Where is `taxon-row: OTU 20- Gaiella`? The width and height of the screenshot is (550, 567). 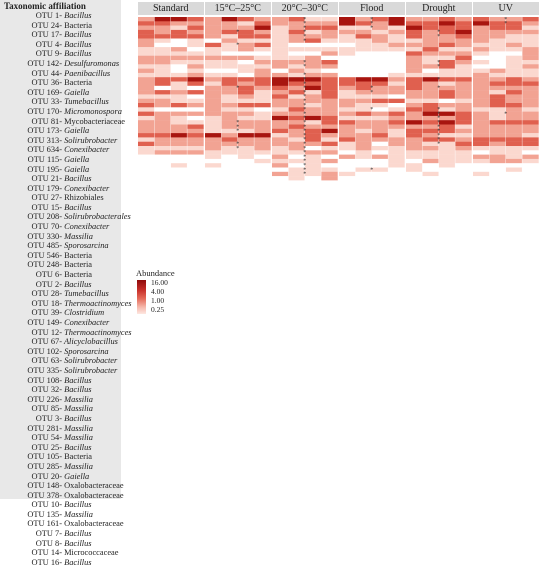
taxon-row: OTU 20- Gaiella is located at coordinates (60, 477).